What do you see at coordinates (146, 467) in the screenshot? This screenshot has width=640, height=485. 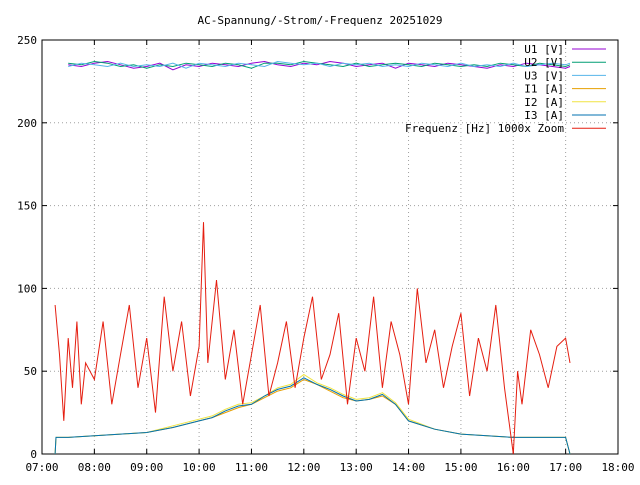 I see `x-tick-label: 09:00` at bounding box center [146, 467].